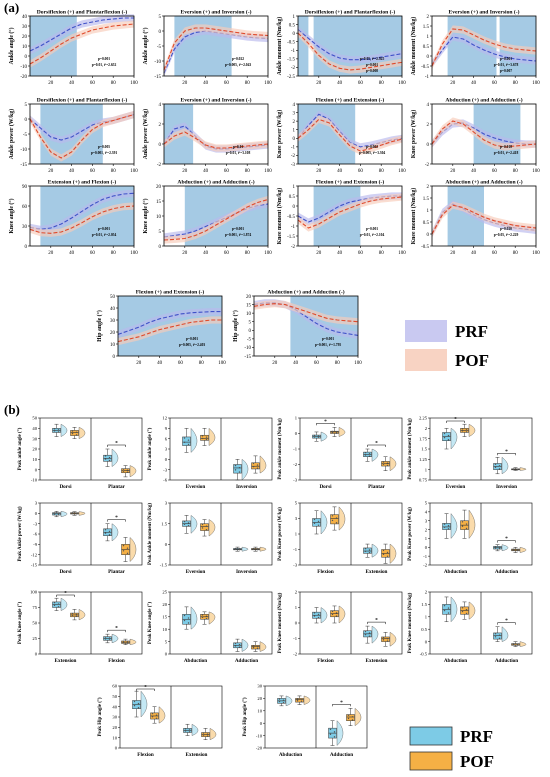 The height and width of the screenshot is (777, 550). What do you see at coordinates (291, 237) in the screenshot?
I see `y-tick-label: -1.5` at bounding box center [291, 237].